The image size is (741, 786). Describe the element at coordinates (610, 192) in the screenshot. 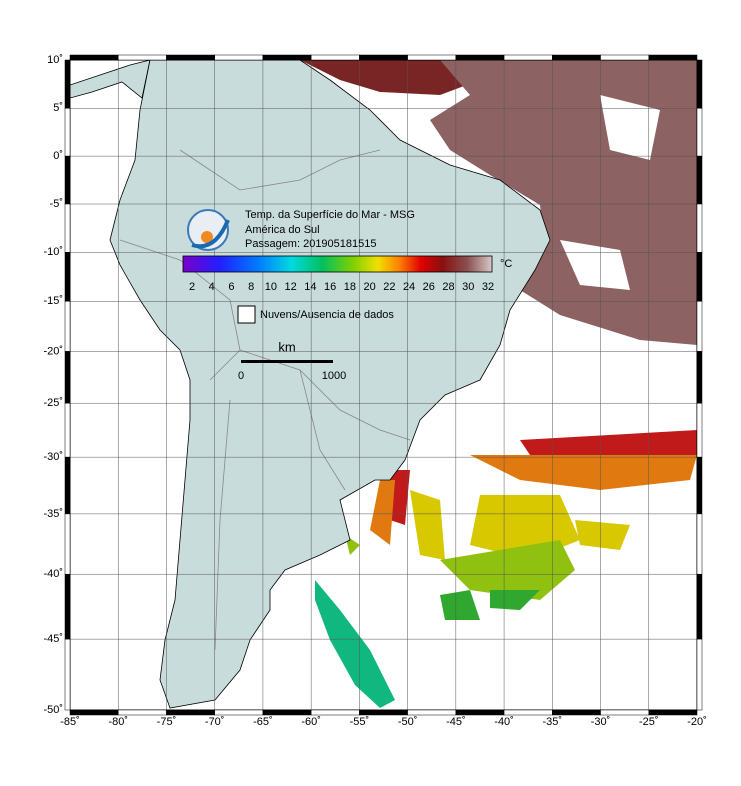

I see `sst-gap` at that location.